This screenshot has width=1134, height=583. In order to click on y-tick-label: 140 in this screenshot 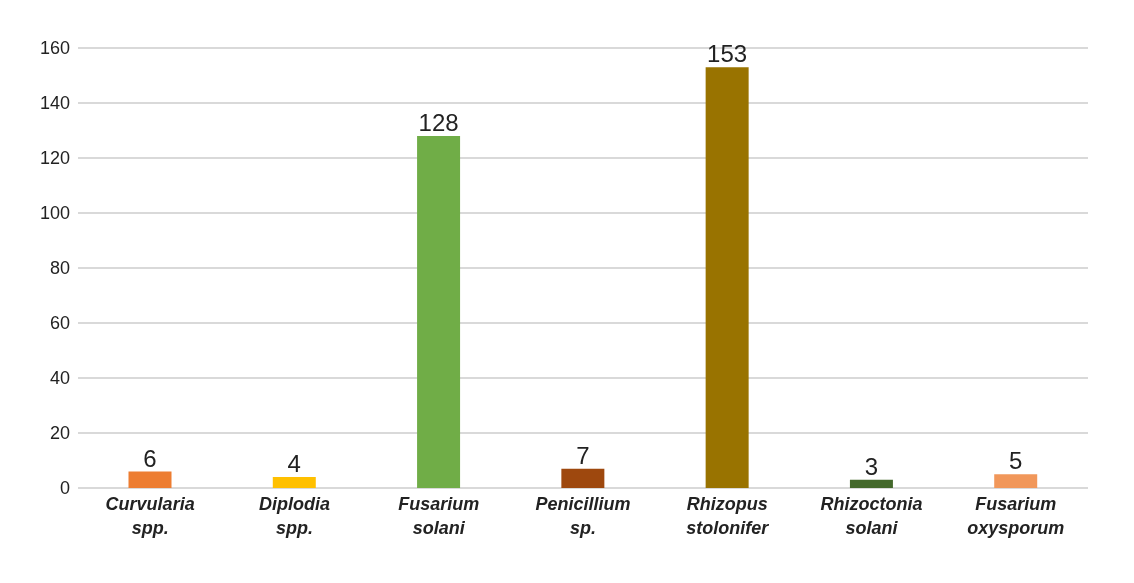, I will do `click(54, 103)`.